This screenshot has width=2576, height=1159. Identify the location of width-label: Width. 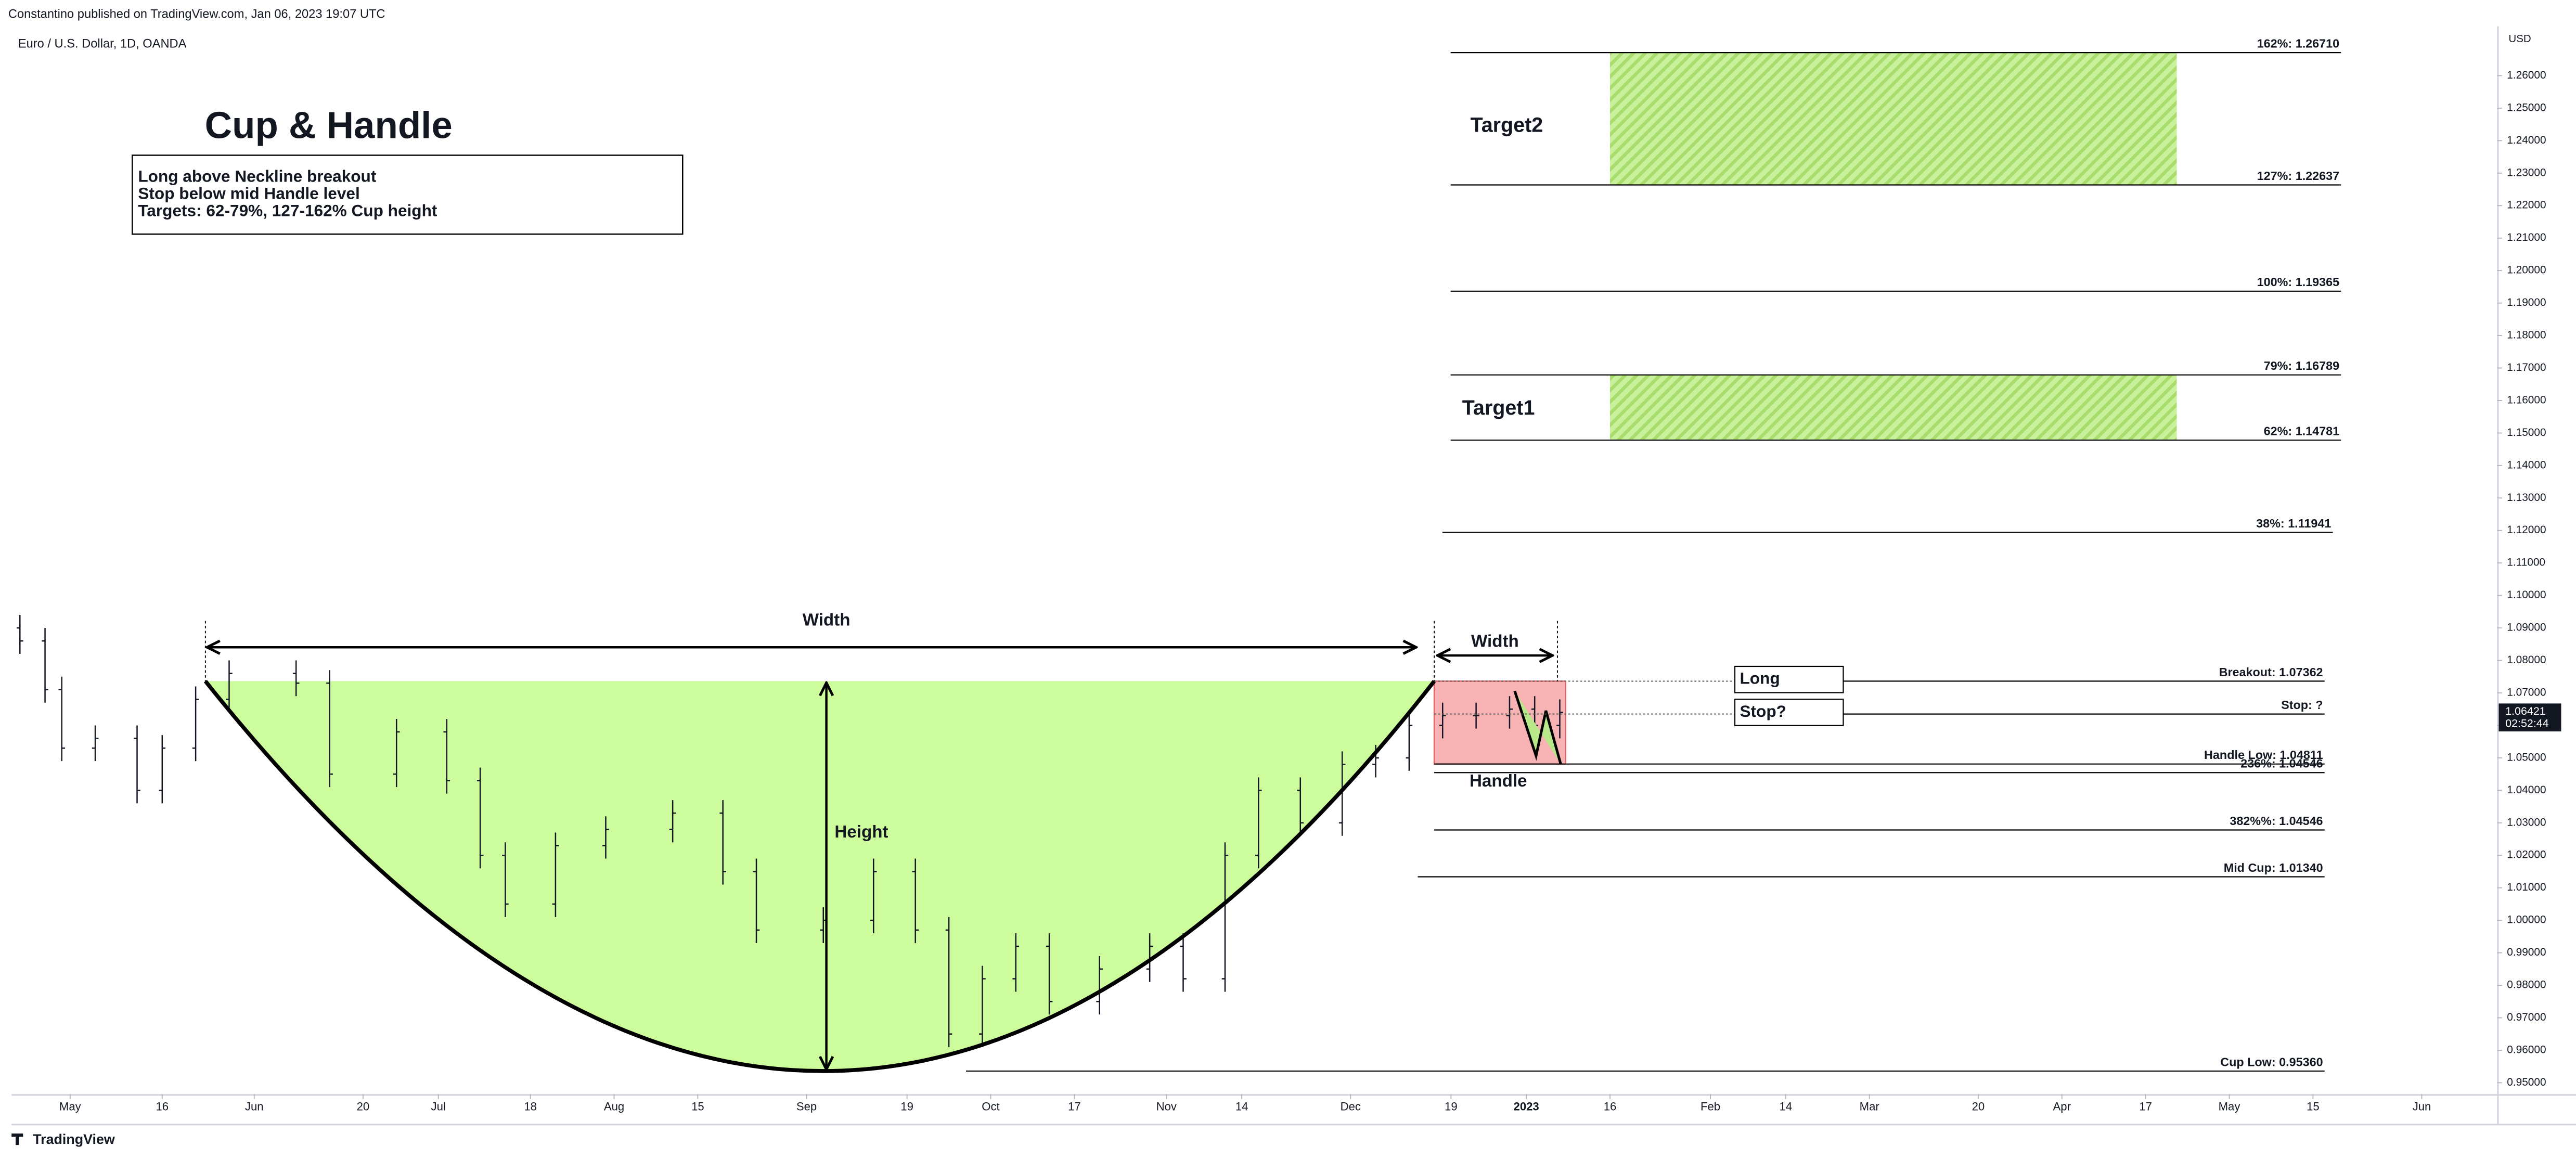
(827, 619).